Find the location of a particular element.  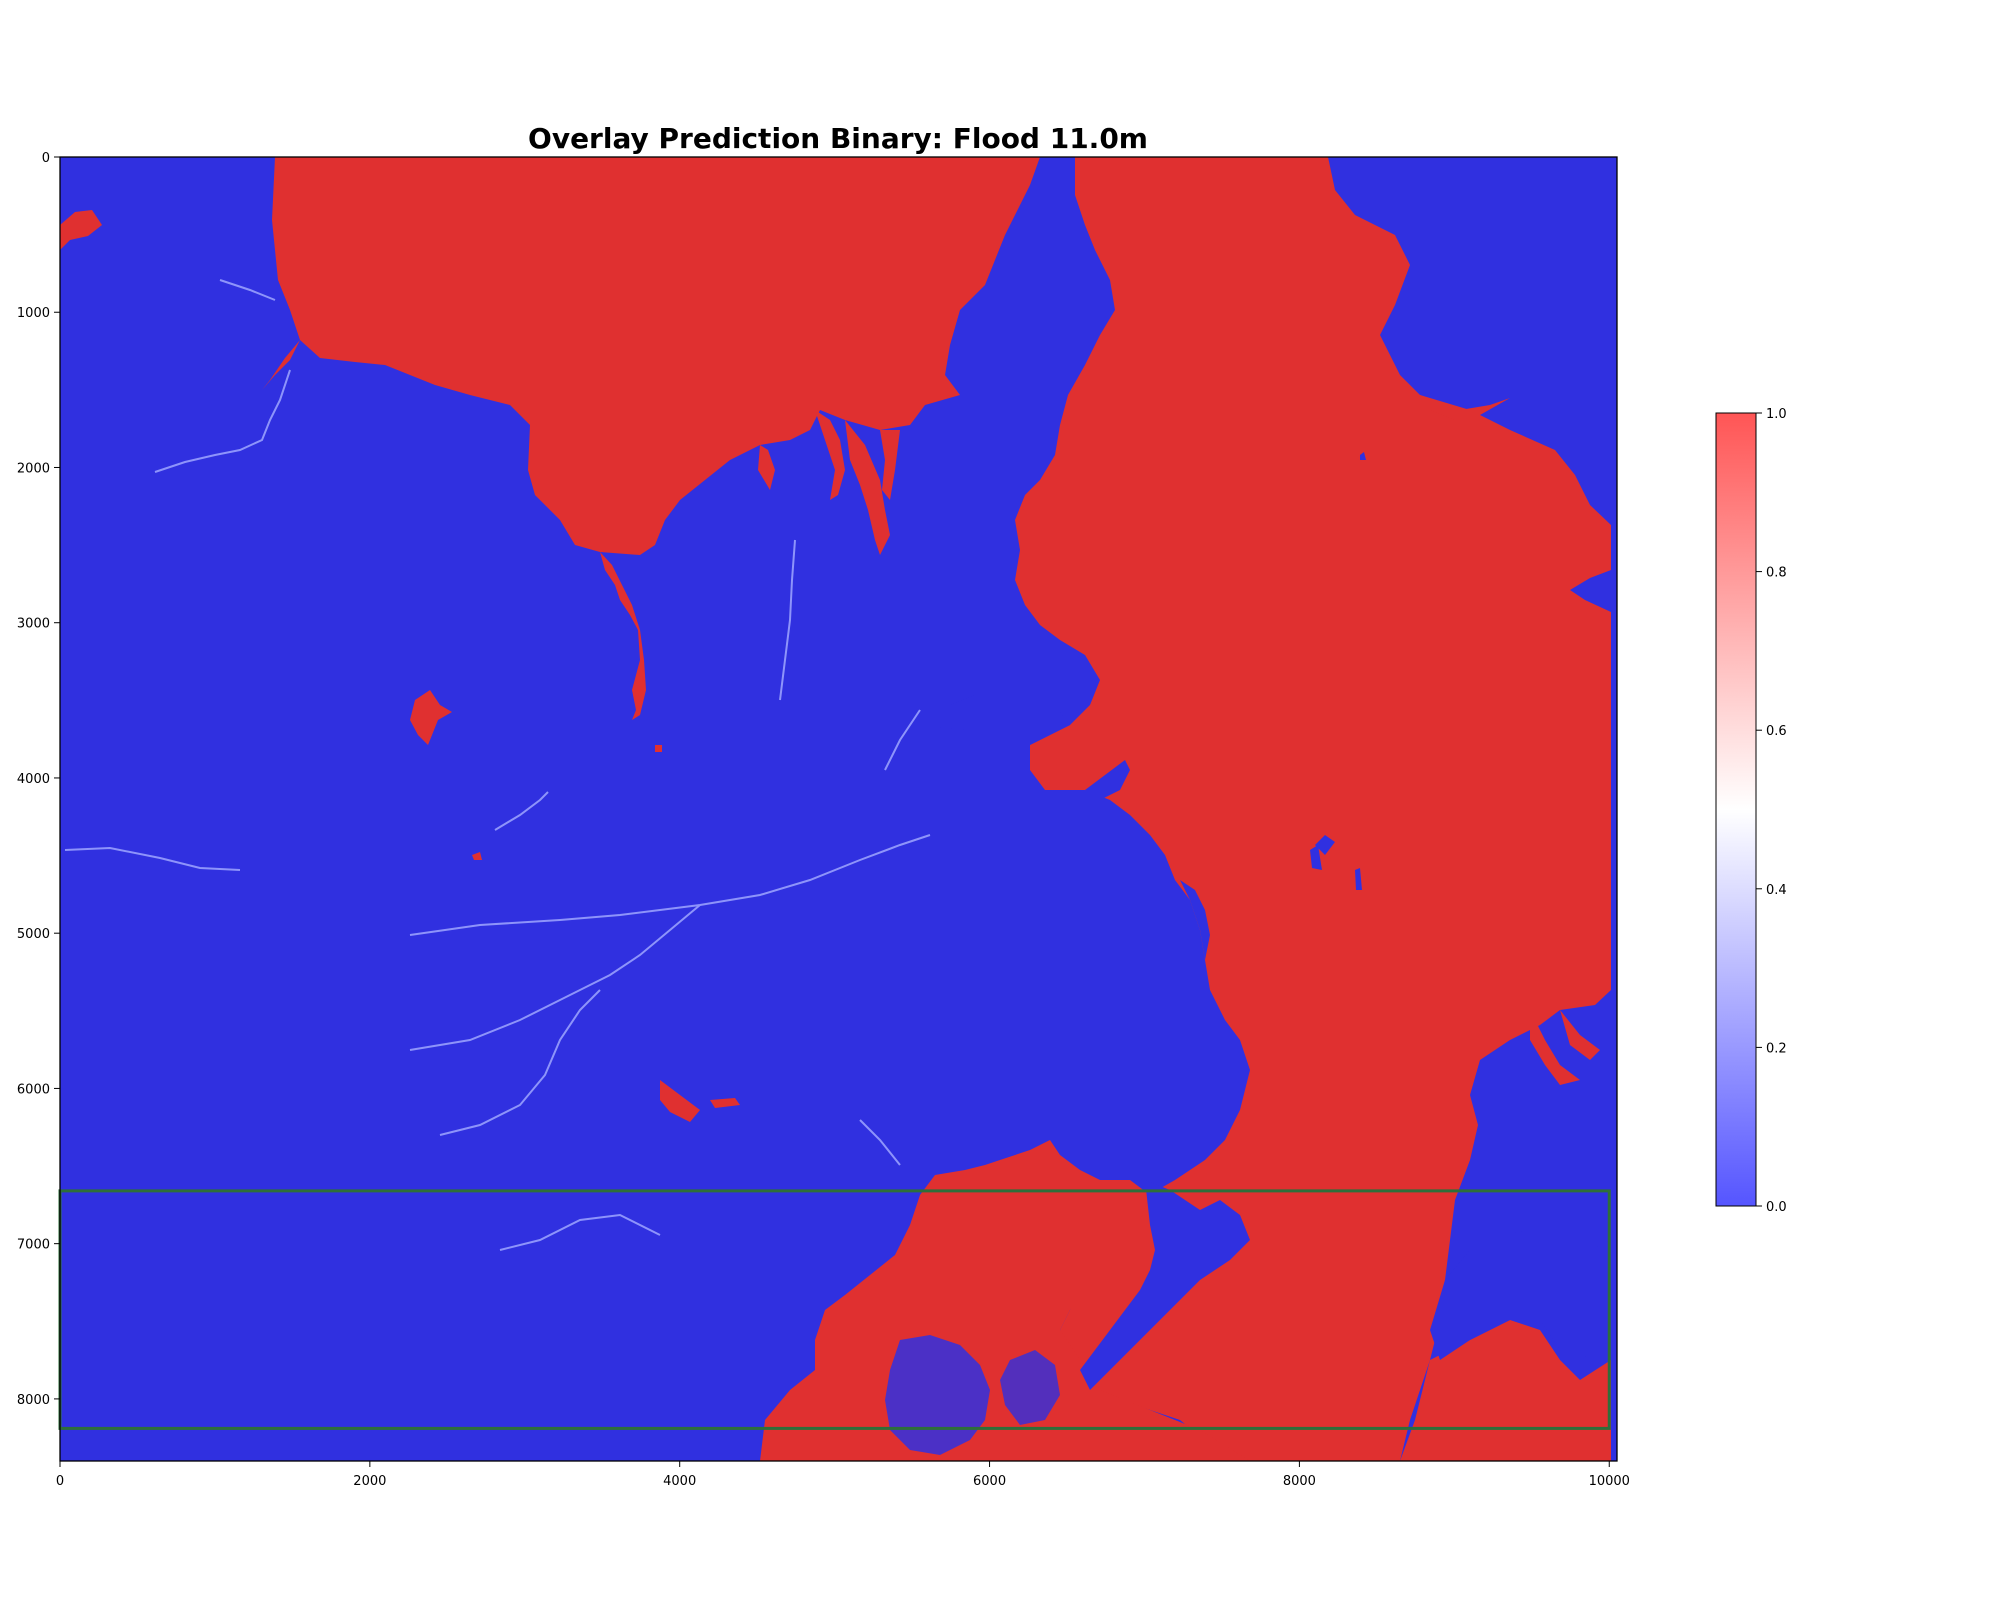

colorbar-tick-label: 0.8 is located at coordinates (1776, 573).